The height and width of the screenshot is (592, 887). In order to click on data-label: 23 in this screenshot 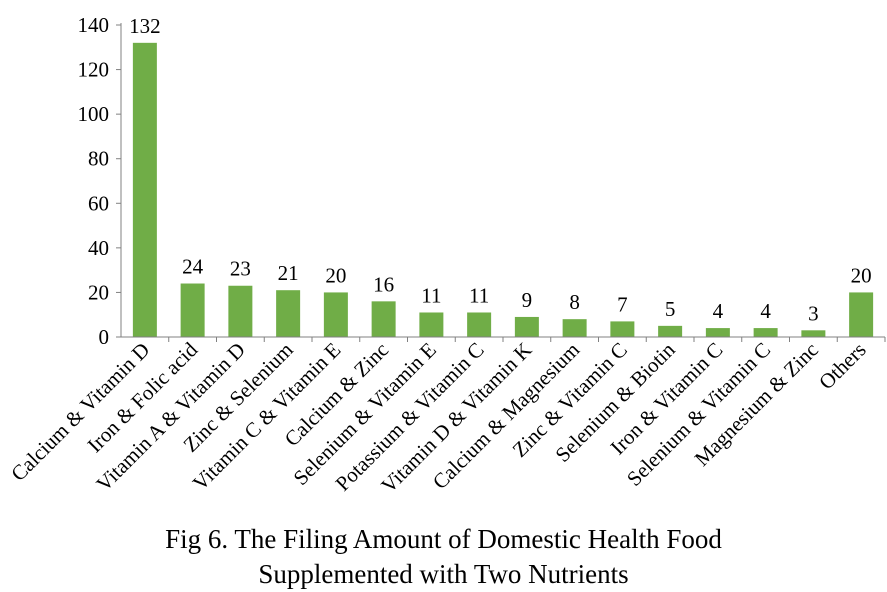, I will do `click(240, 269)`.